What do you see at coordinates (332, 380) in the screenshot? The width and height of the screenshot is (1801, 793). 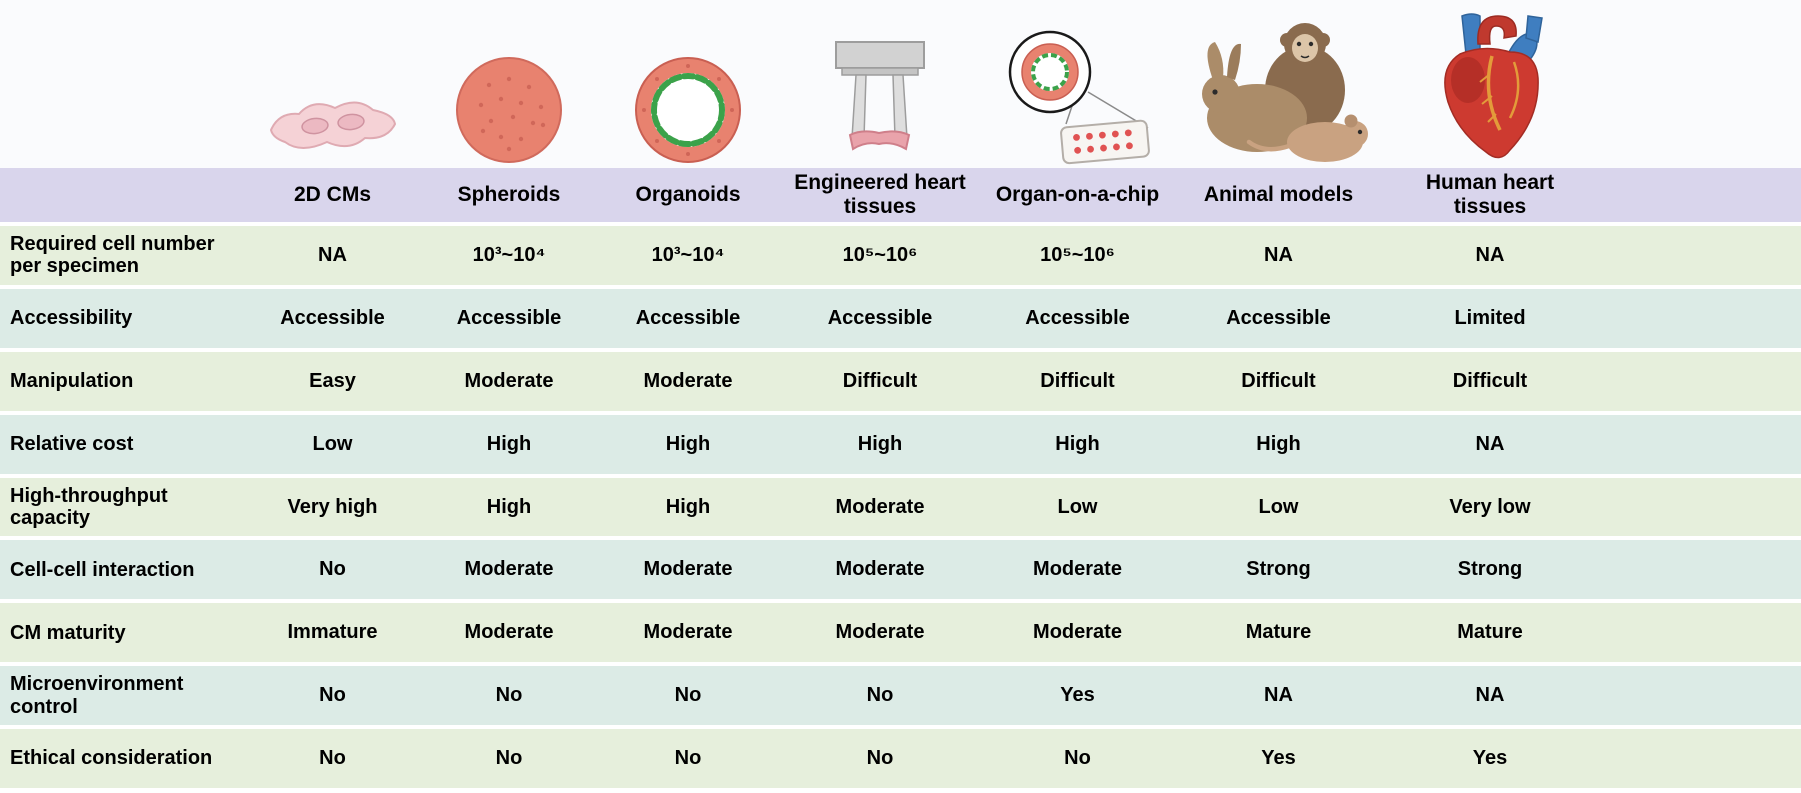 I see `table-cell: Easy` at bounding box center [332, 380].